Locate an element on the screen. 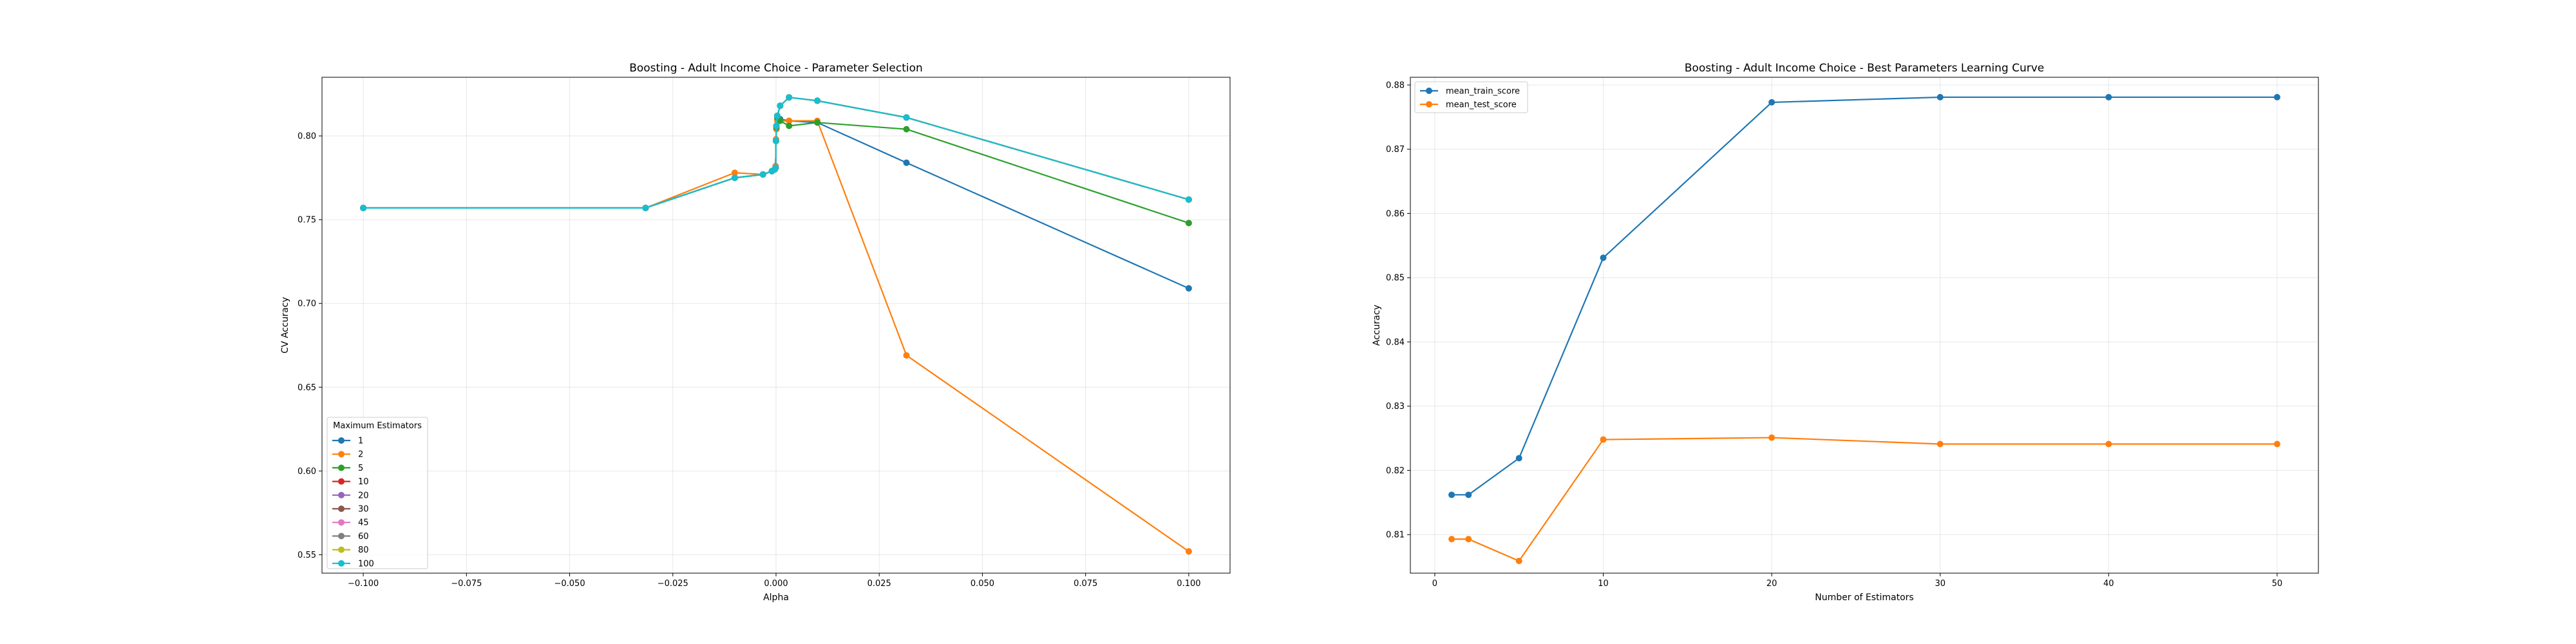 Image resolution: width=2576 pixels, height=644 pixels. y-tick-label: 0.87 is located at coordinates (1395, 150).